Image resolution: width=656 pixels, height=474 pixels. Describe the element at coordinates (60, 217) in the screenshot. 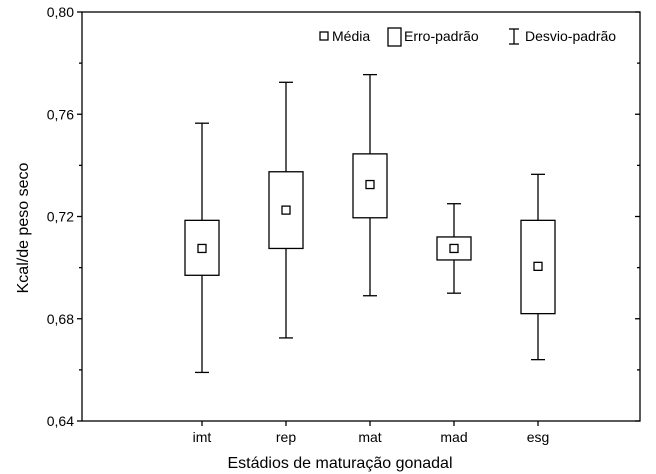

I see `y-tick-label: 0,72` at that location.